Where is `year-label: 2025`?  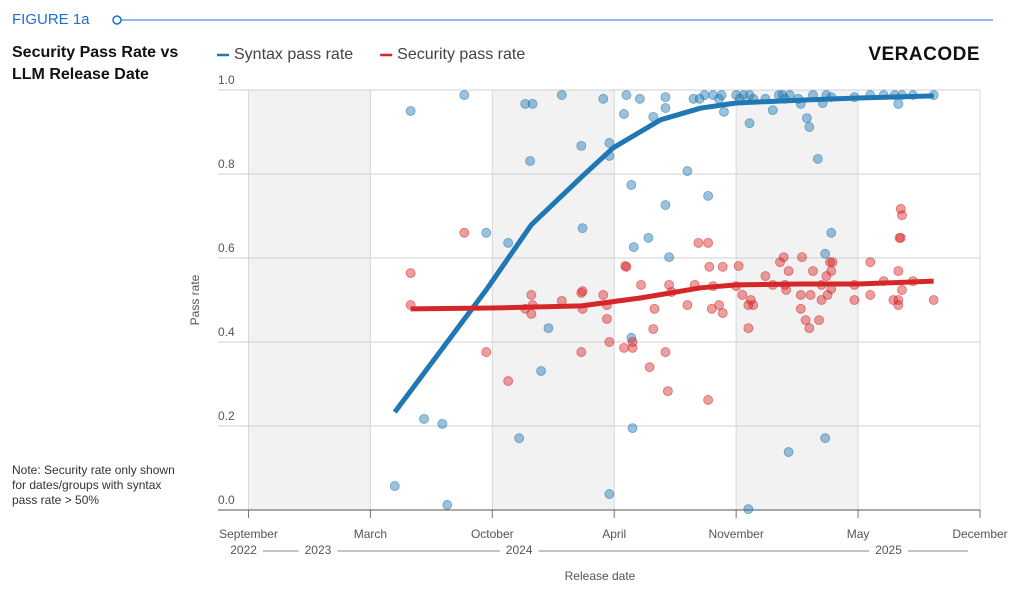
year-label: 2025 is located at coordinates (888, 550).